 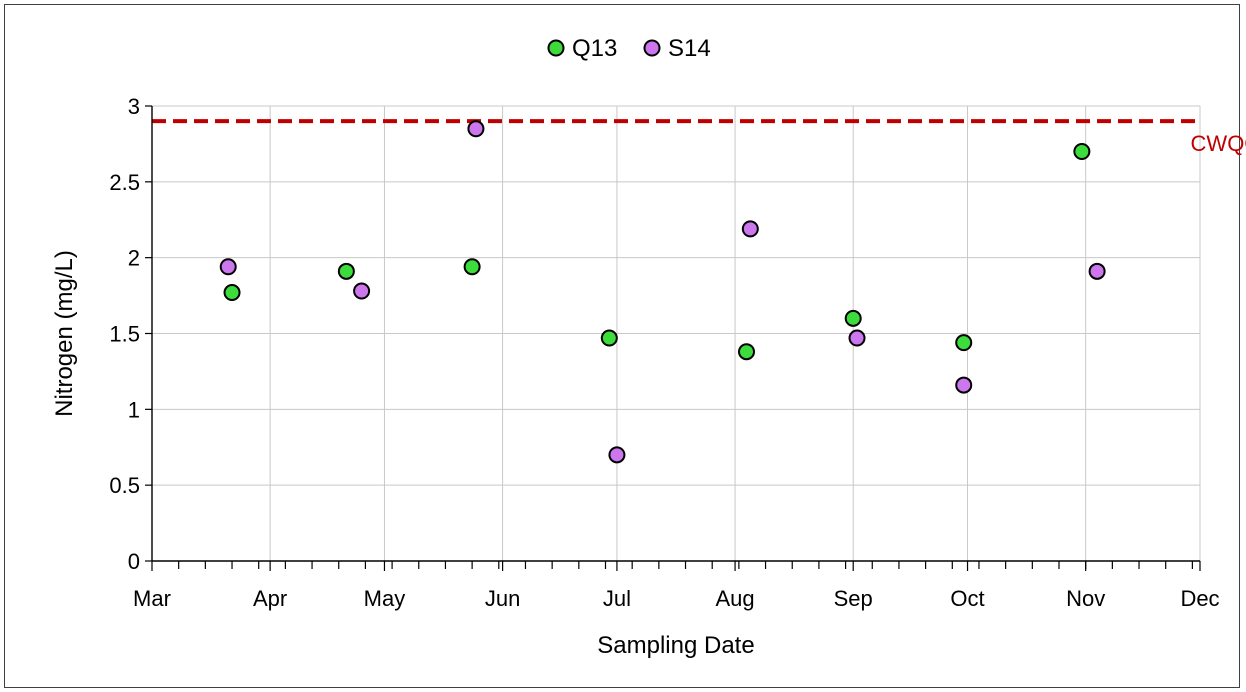 I want to click on x-tick-label: Sep, so click(x=853, y=598).